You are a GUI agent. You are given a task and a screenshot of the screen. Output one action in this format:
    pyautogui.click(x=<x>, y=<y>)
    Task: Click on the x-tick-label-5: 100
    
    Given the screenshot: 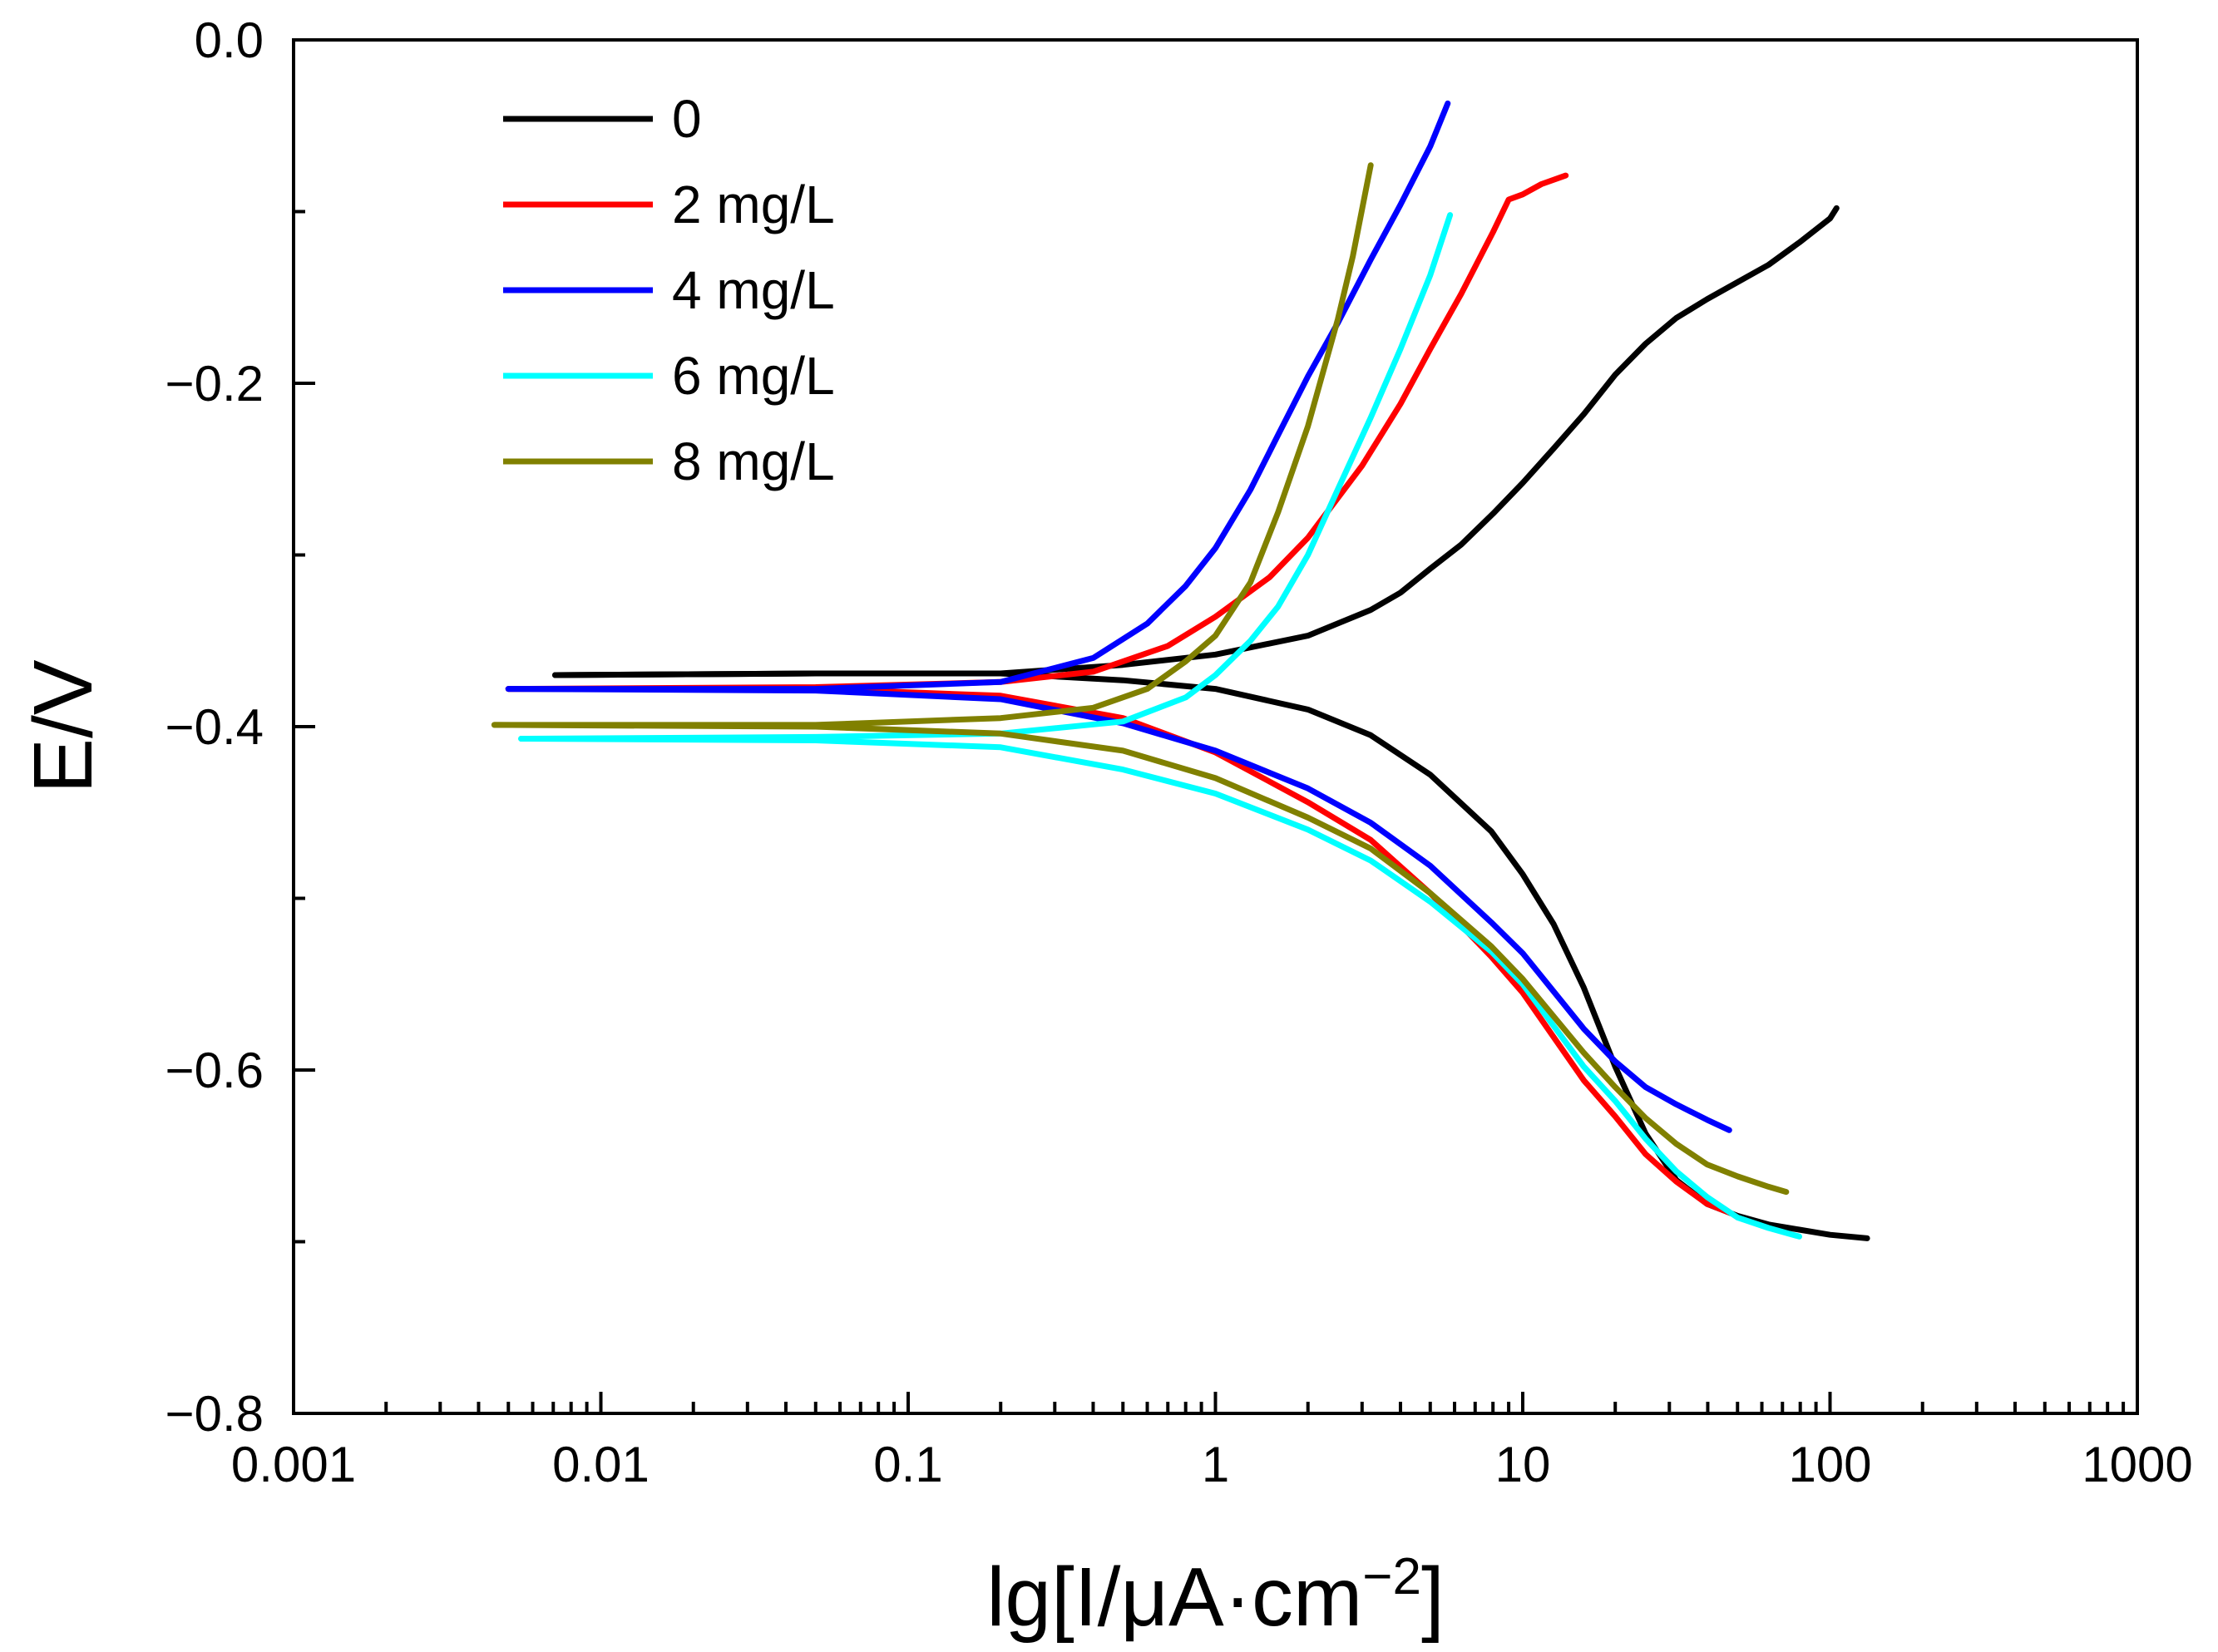 What is the action you would take?
    pyautogui.click(x=1829, y=1465)
    